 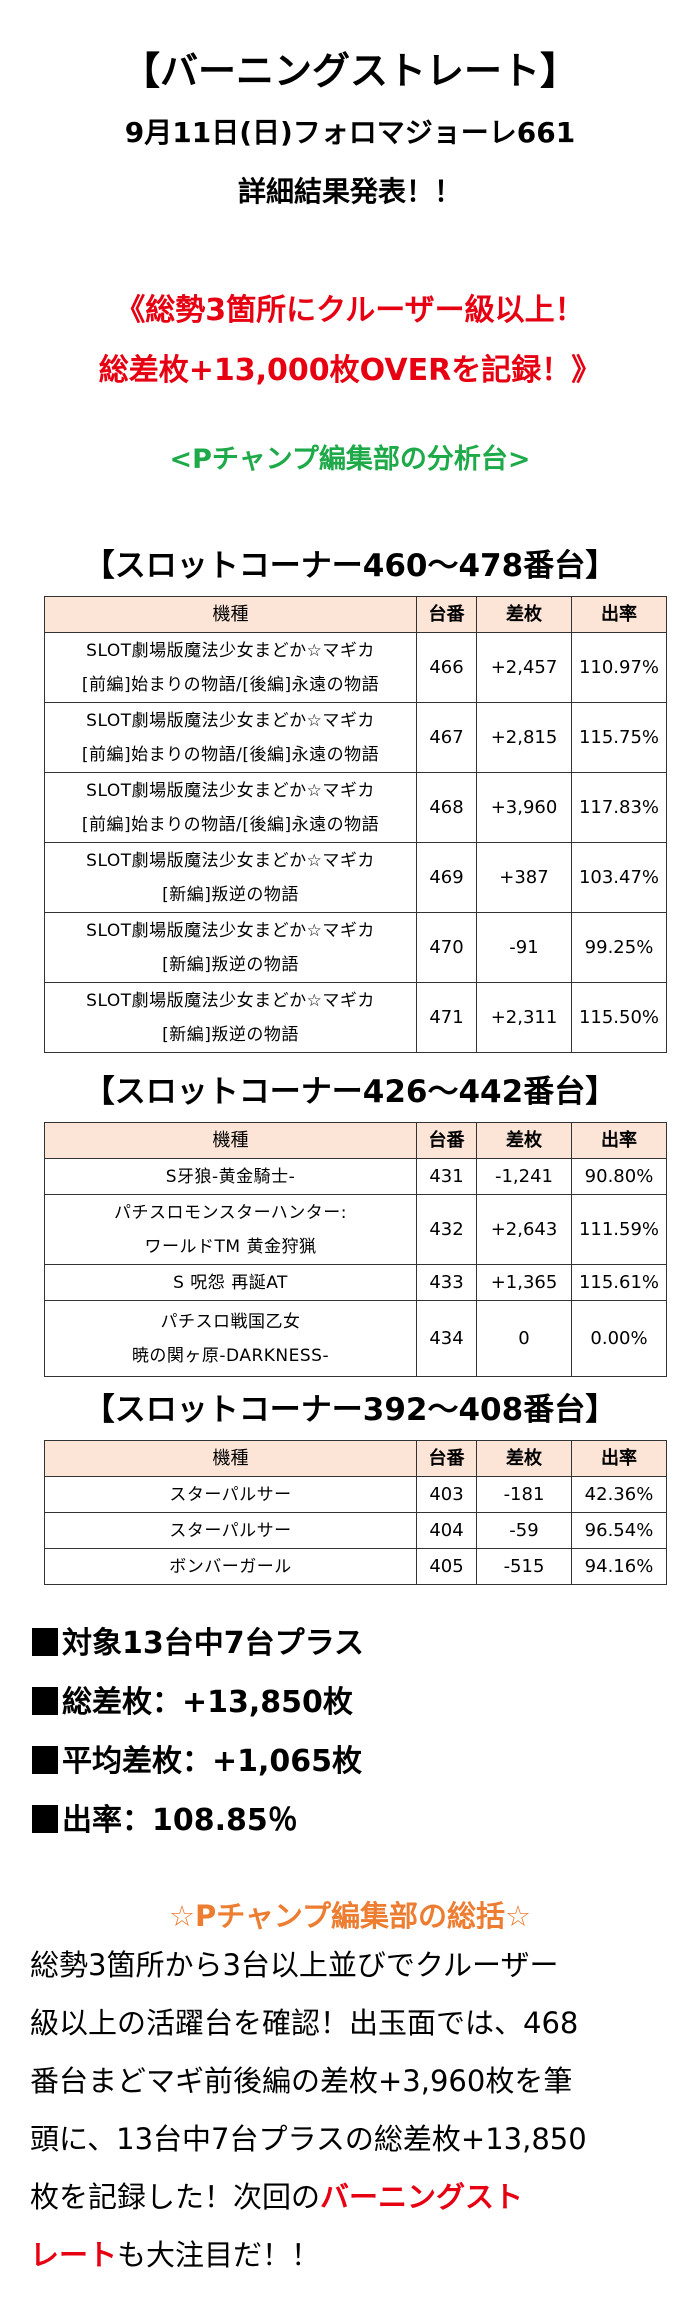 I want to click on rate-cell: 96.54%, so click(x=619, y=1530).